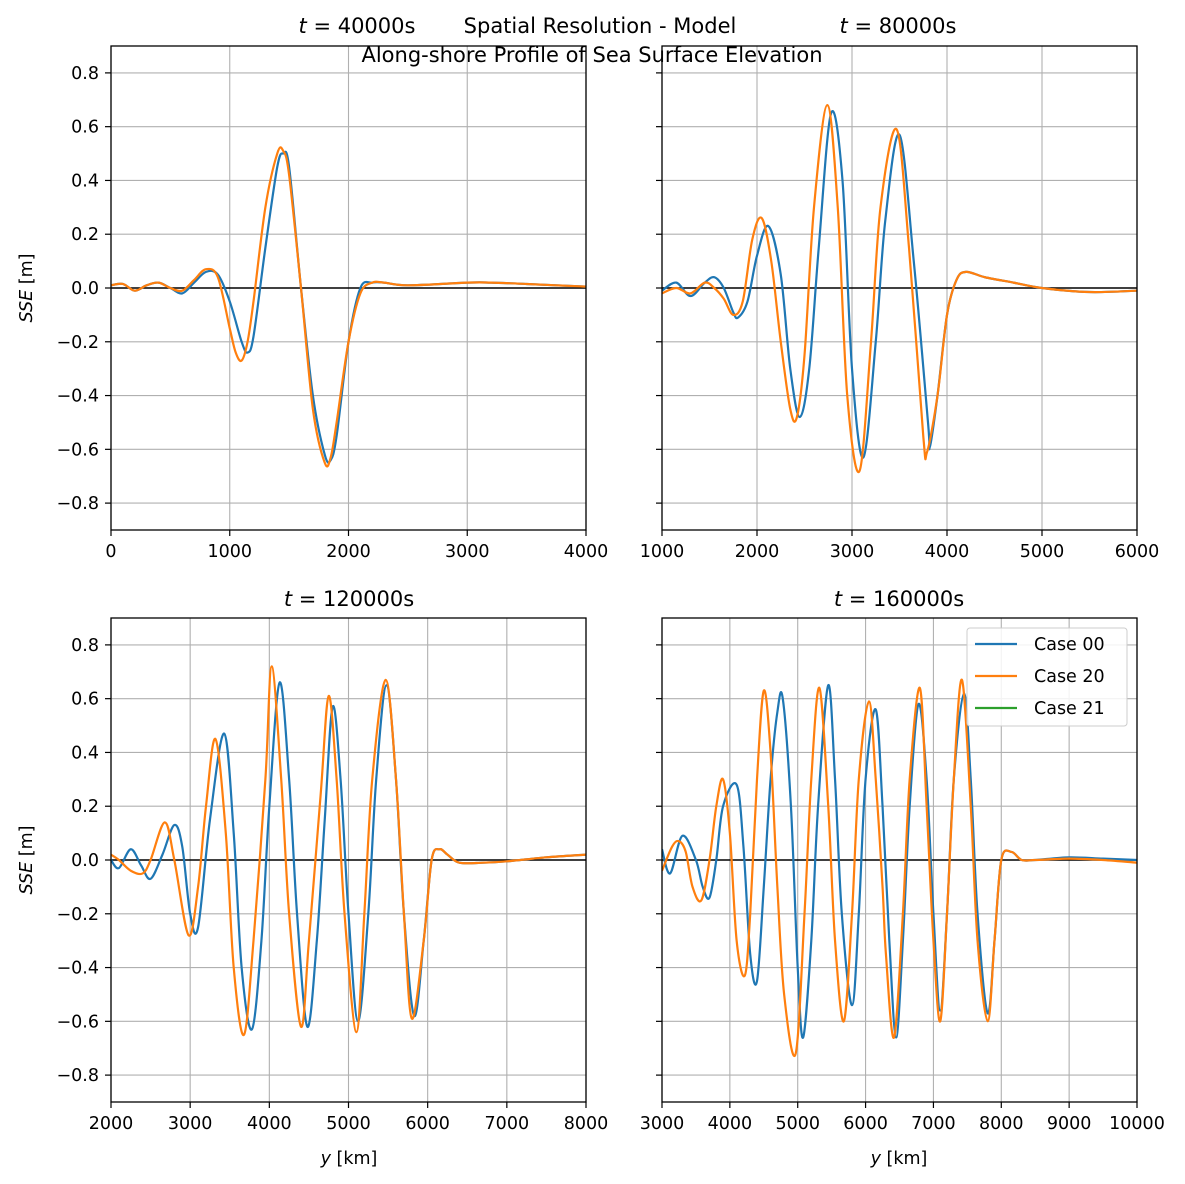  Describe the element at coordinates (1137, 552) in the screenshot. I see `panel-2-xtick-label-5: 6000` at that location.